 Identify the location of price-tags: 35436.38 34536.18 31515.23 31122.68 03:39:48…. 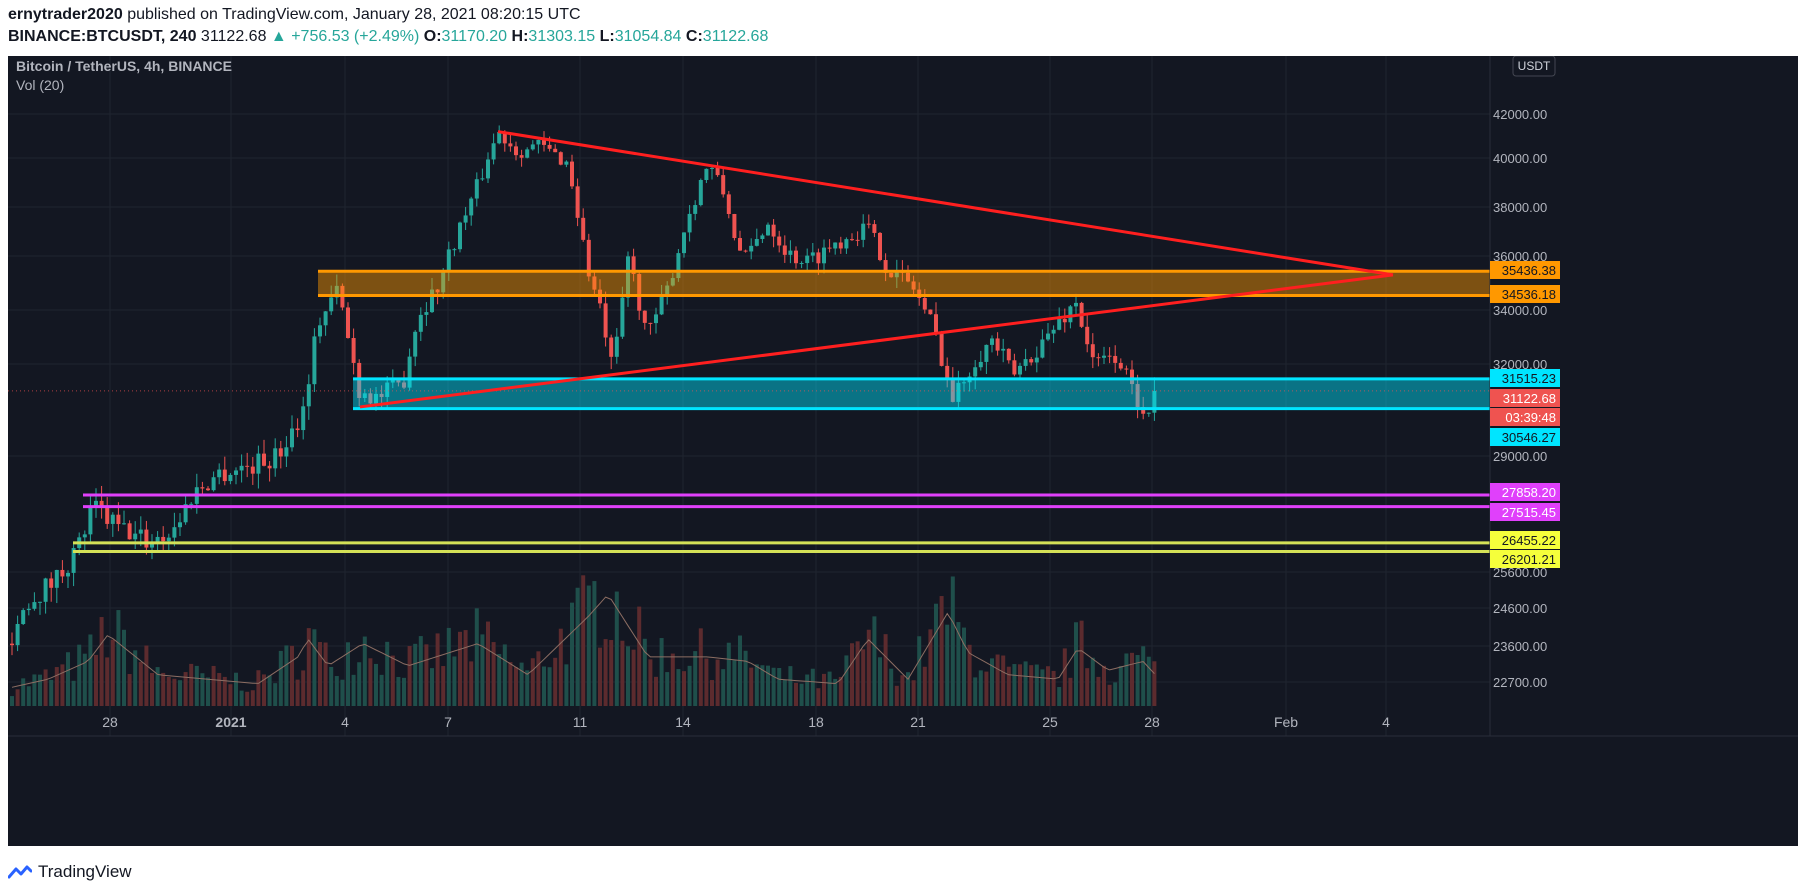
(1525, 414).